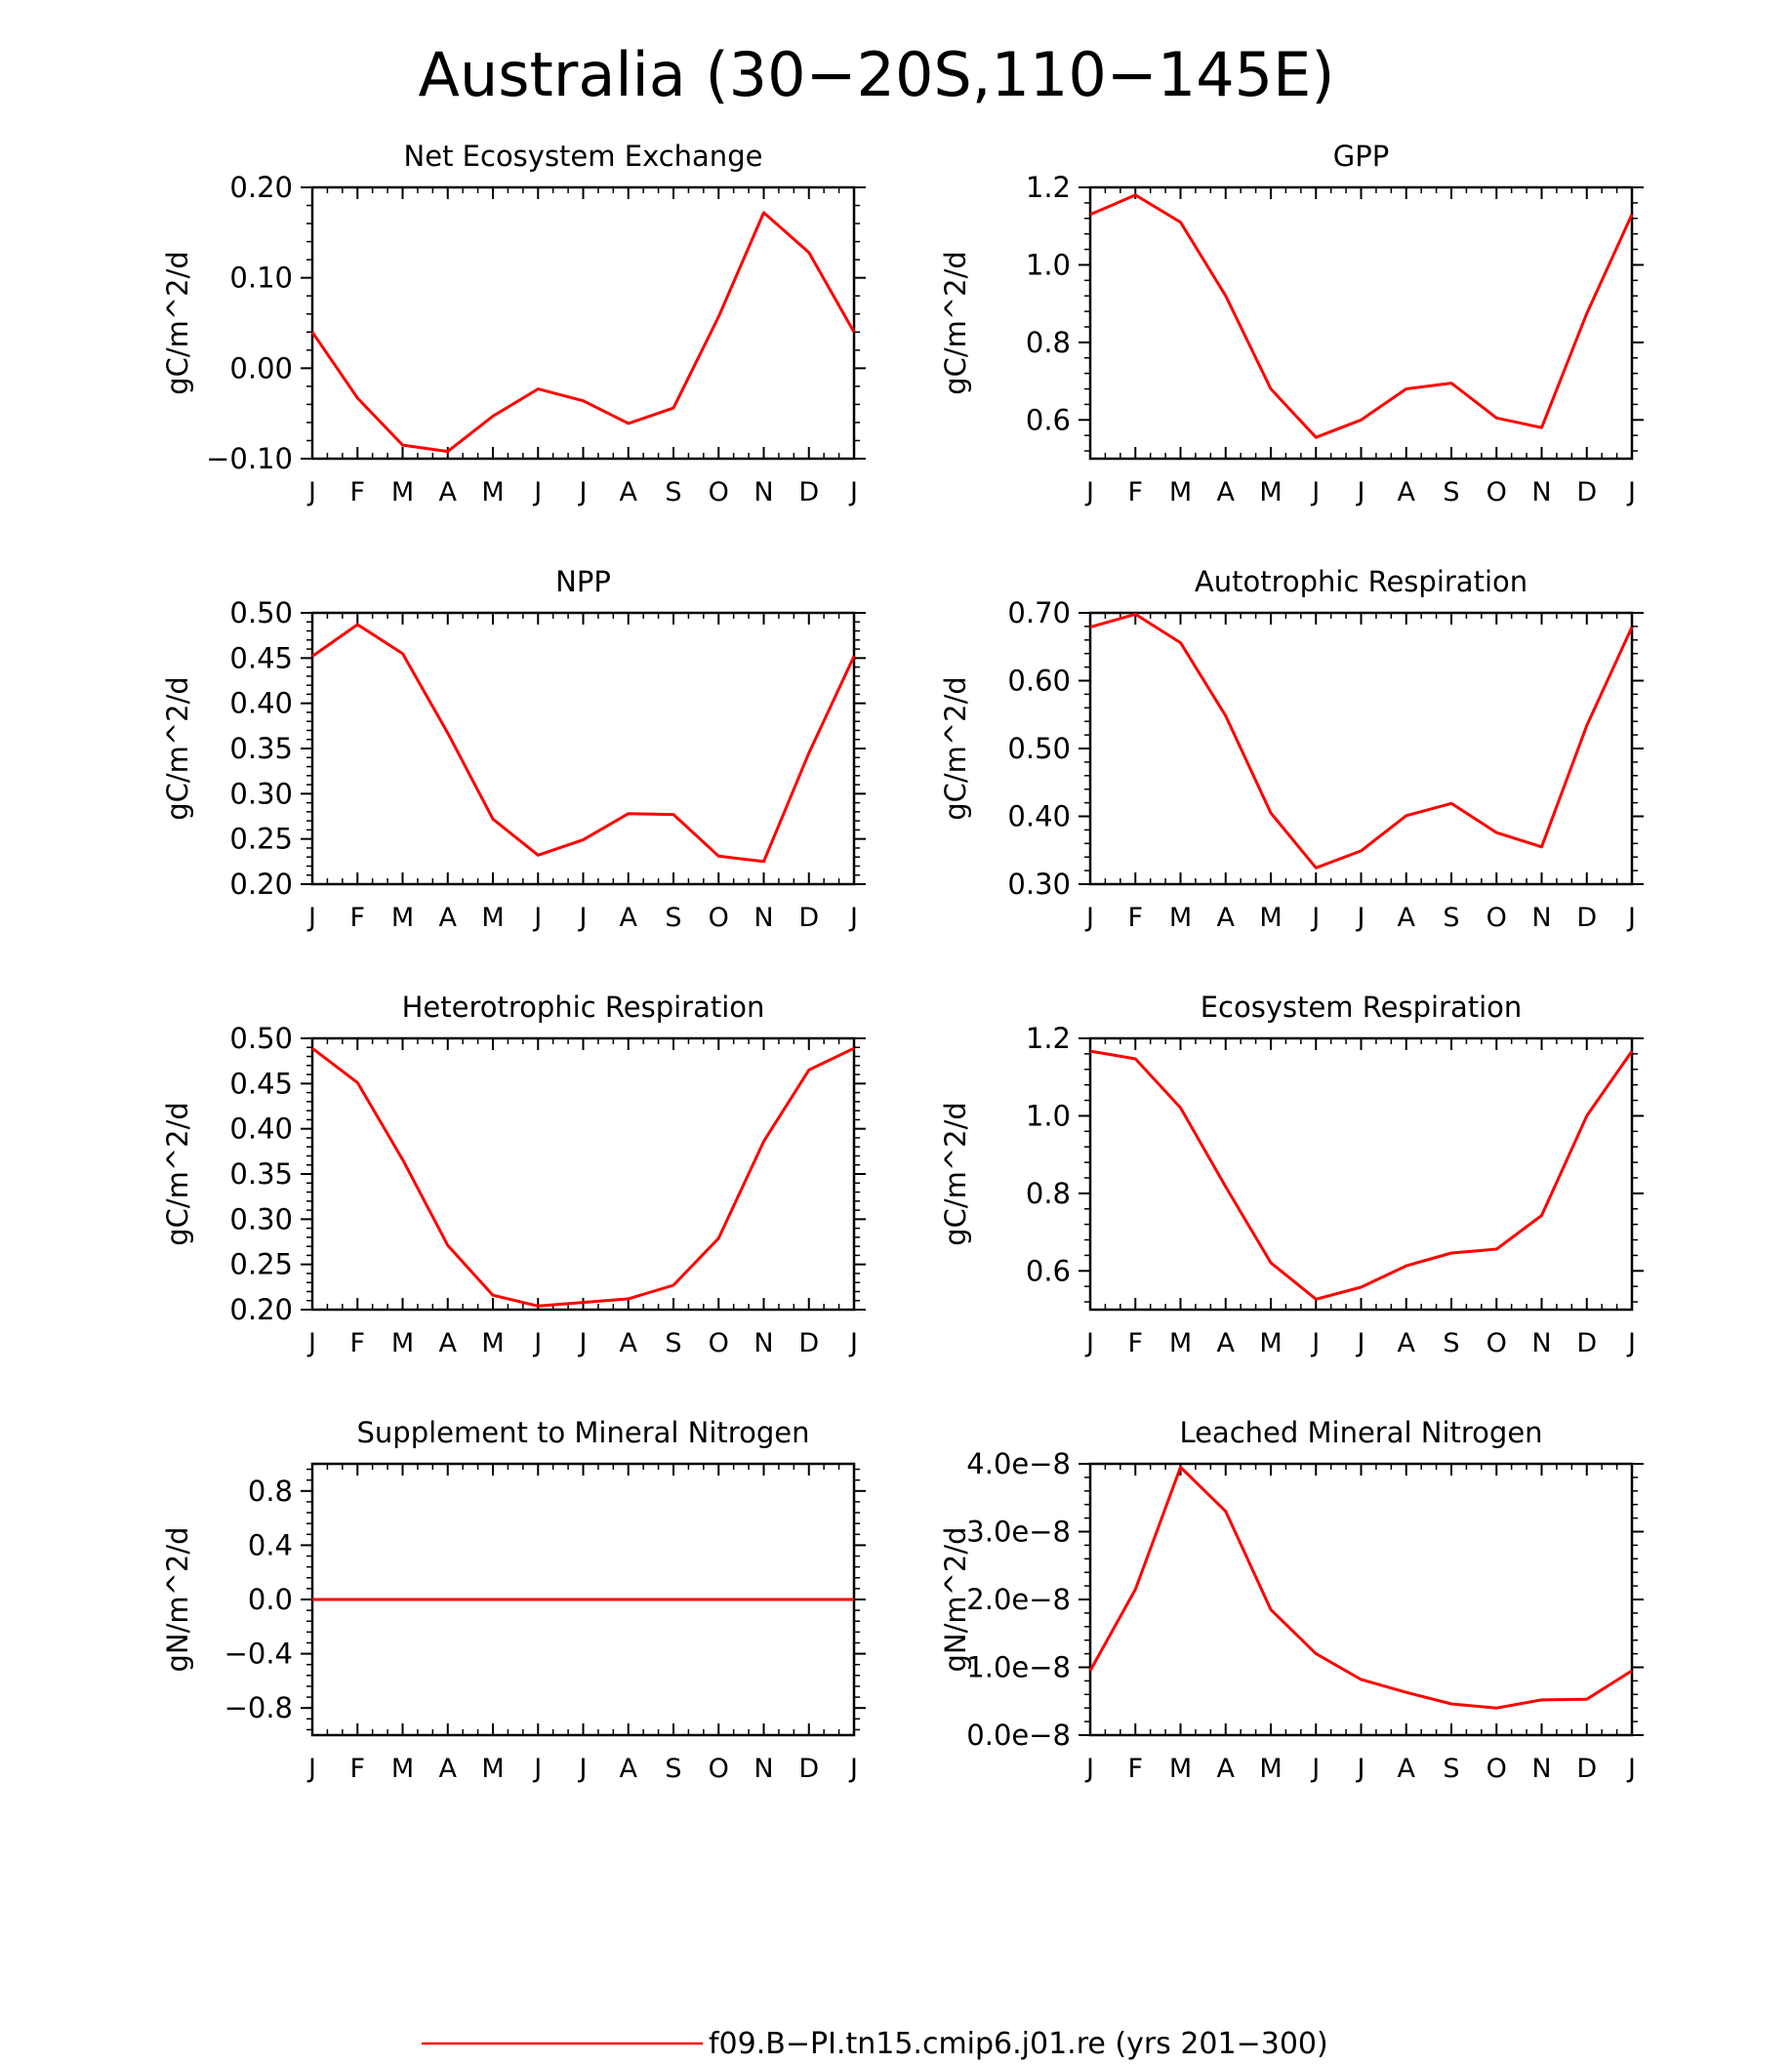 The image size is (1792, 2064). What do you see at coordinates (1048, 1270) in the screenshot?
I see `y-tick-label: 0.6` at bounding box center [1048, 1270].